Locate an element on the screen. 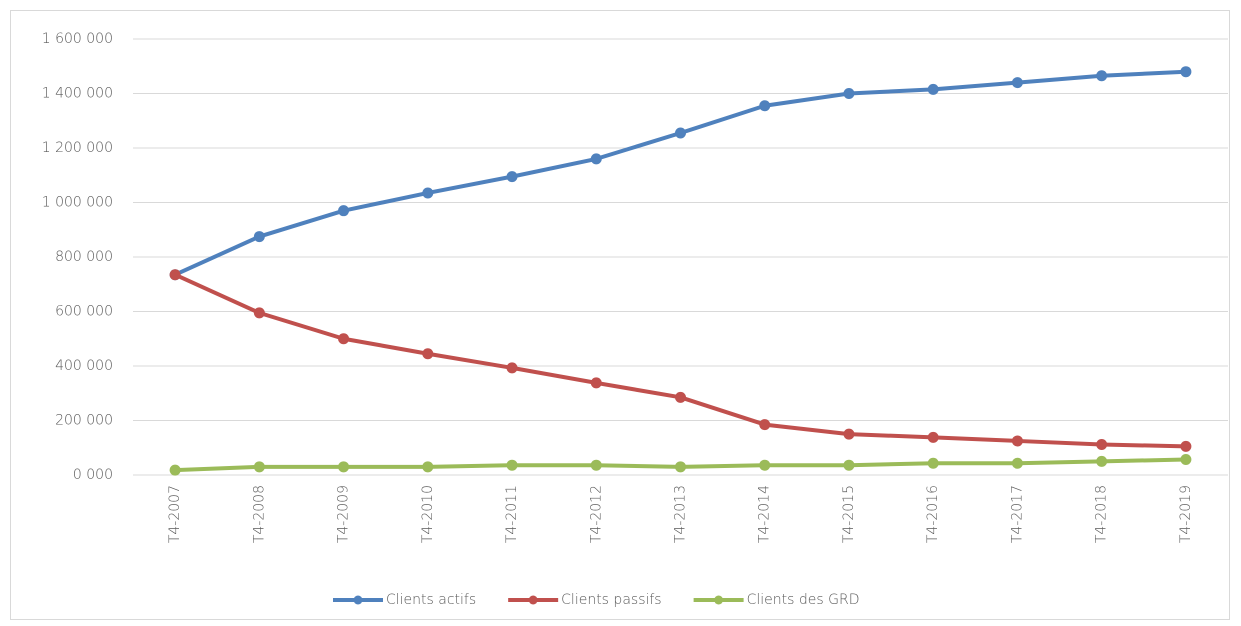 This screenshot has height=626, width=1241. y-tick-label: 1 200 000 is located at coordinates (77, 148).